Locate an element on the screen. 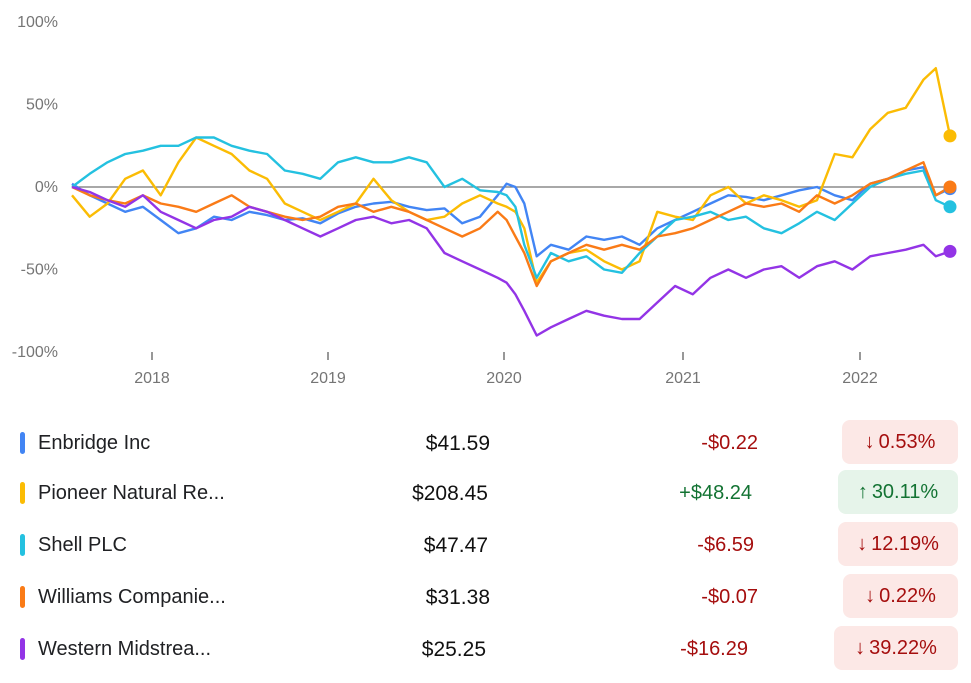 This screenshot has width=971, height=683. stock-price: $25.25 is located at coordinates (453, 649).